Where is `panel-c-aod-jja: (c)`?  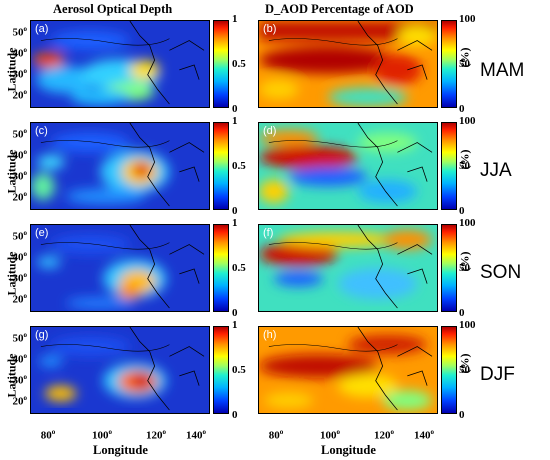
panel-c-aod-jja: (c) is located at coordinates (120, 166).